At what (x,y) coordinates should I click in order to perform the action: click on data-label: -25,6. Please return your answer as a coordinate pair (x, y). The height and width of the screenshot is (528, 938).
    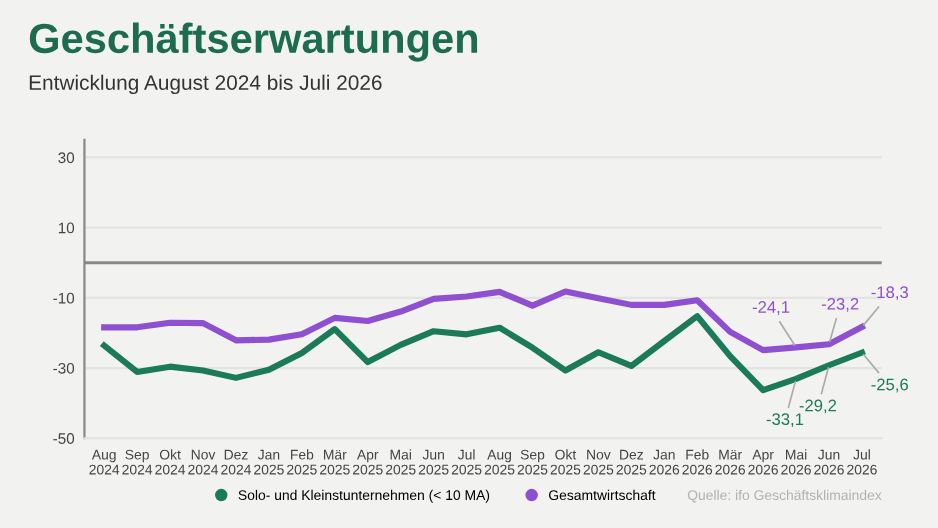
    Looking at the image, I should click on (889, 385).